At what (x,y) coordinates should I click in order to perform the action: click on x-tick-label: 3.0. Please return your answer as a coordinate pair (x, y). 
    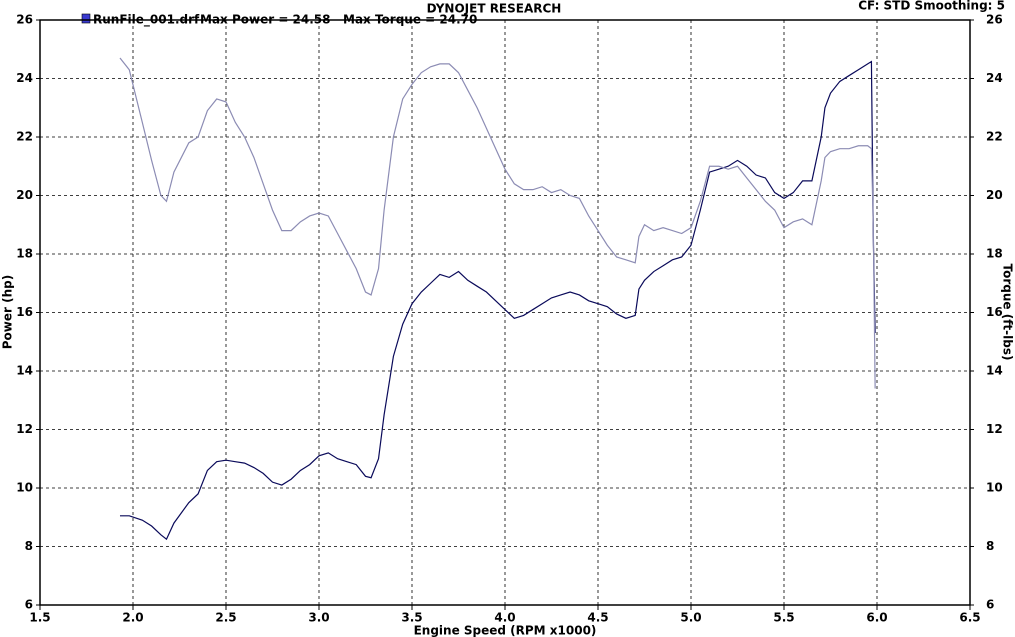
    Looking at the image, I should click on (318, 618).